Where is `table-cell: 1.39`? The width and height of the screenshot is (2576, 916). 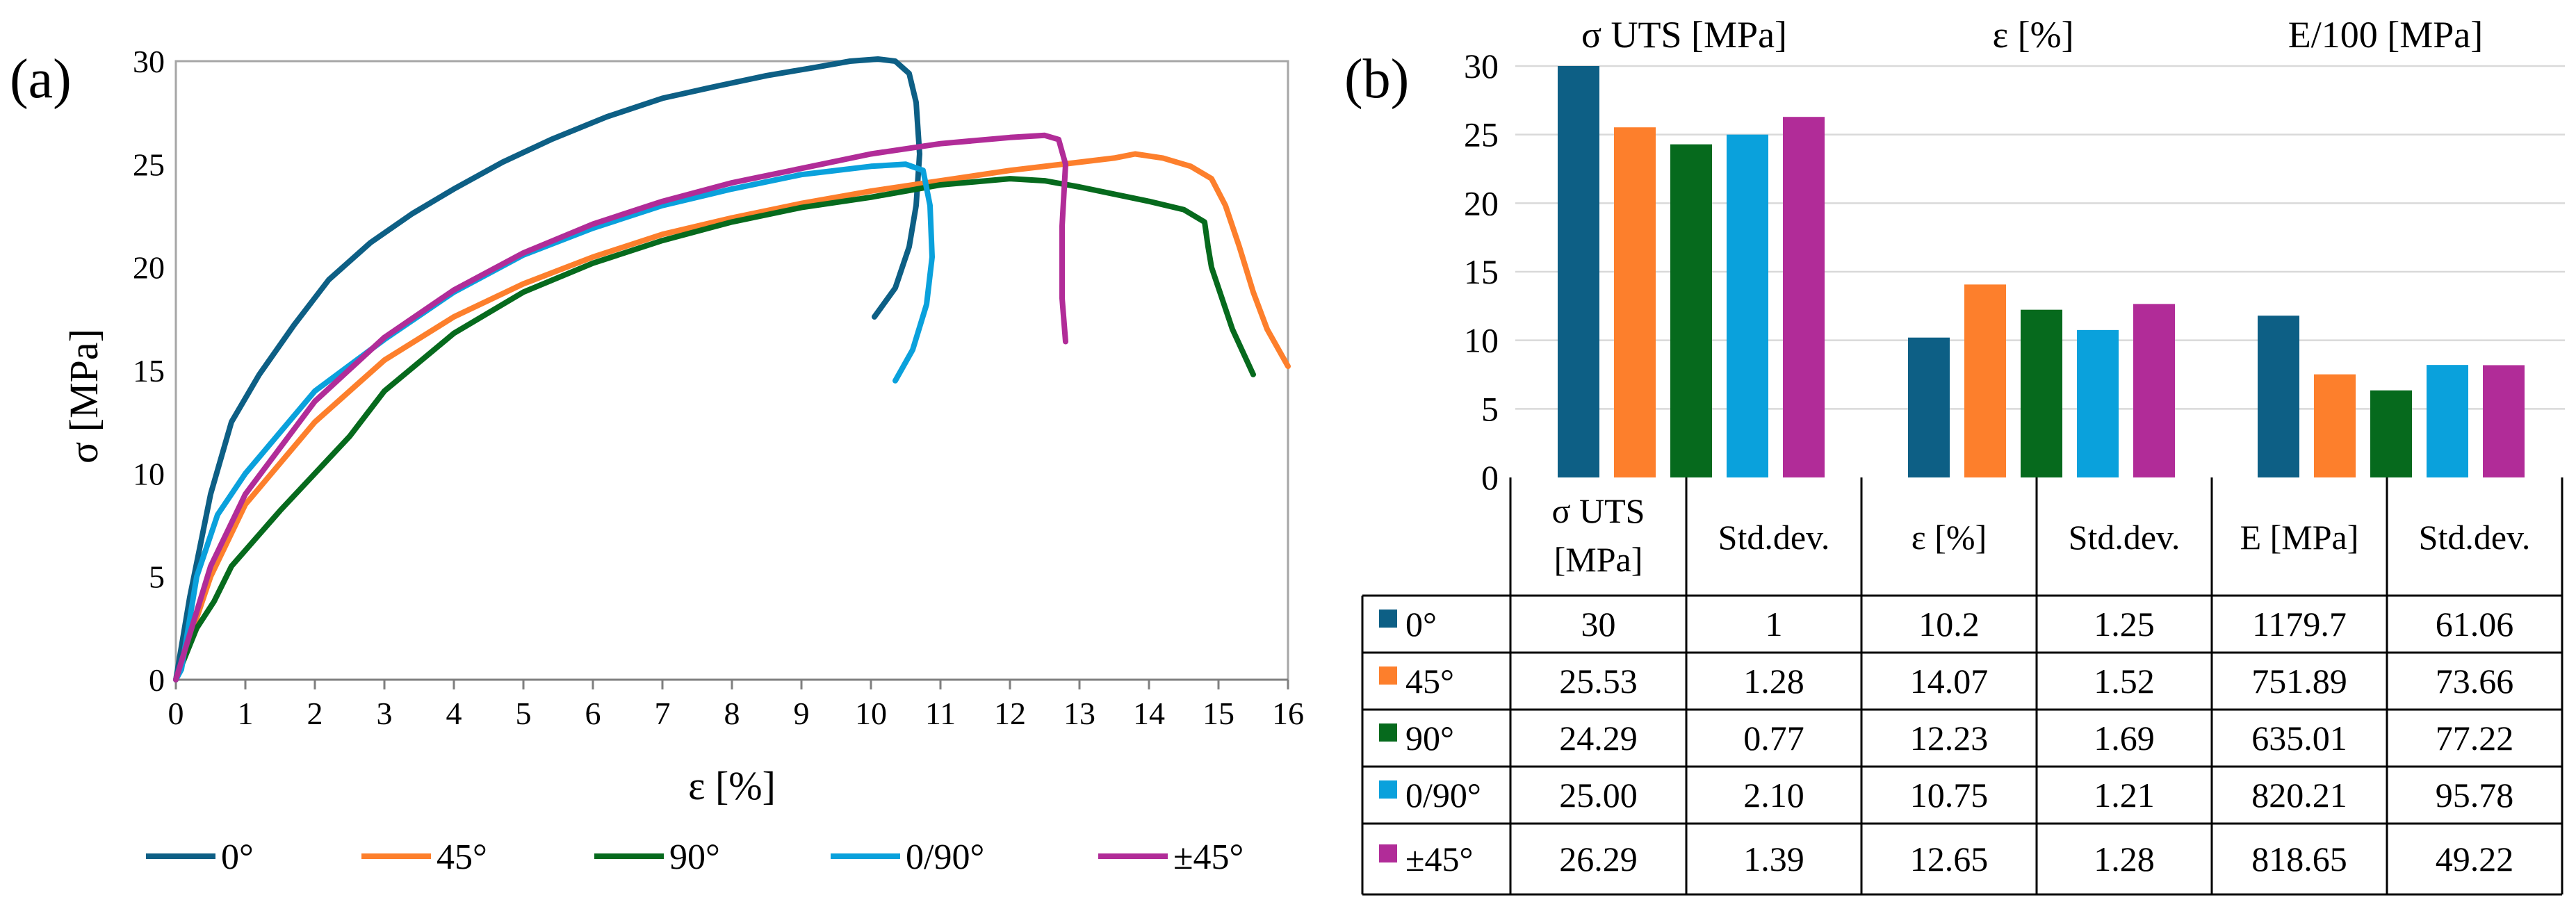 table-cell: 1.39 is located at coordinates (1773, 859).